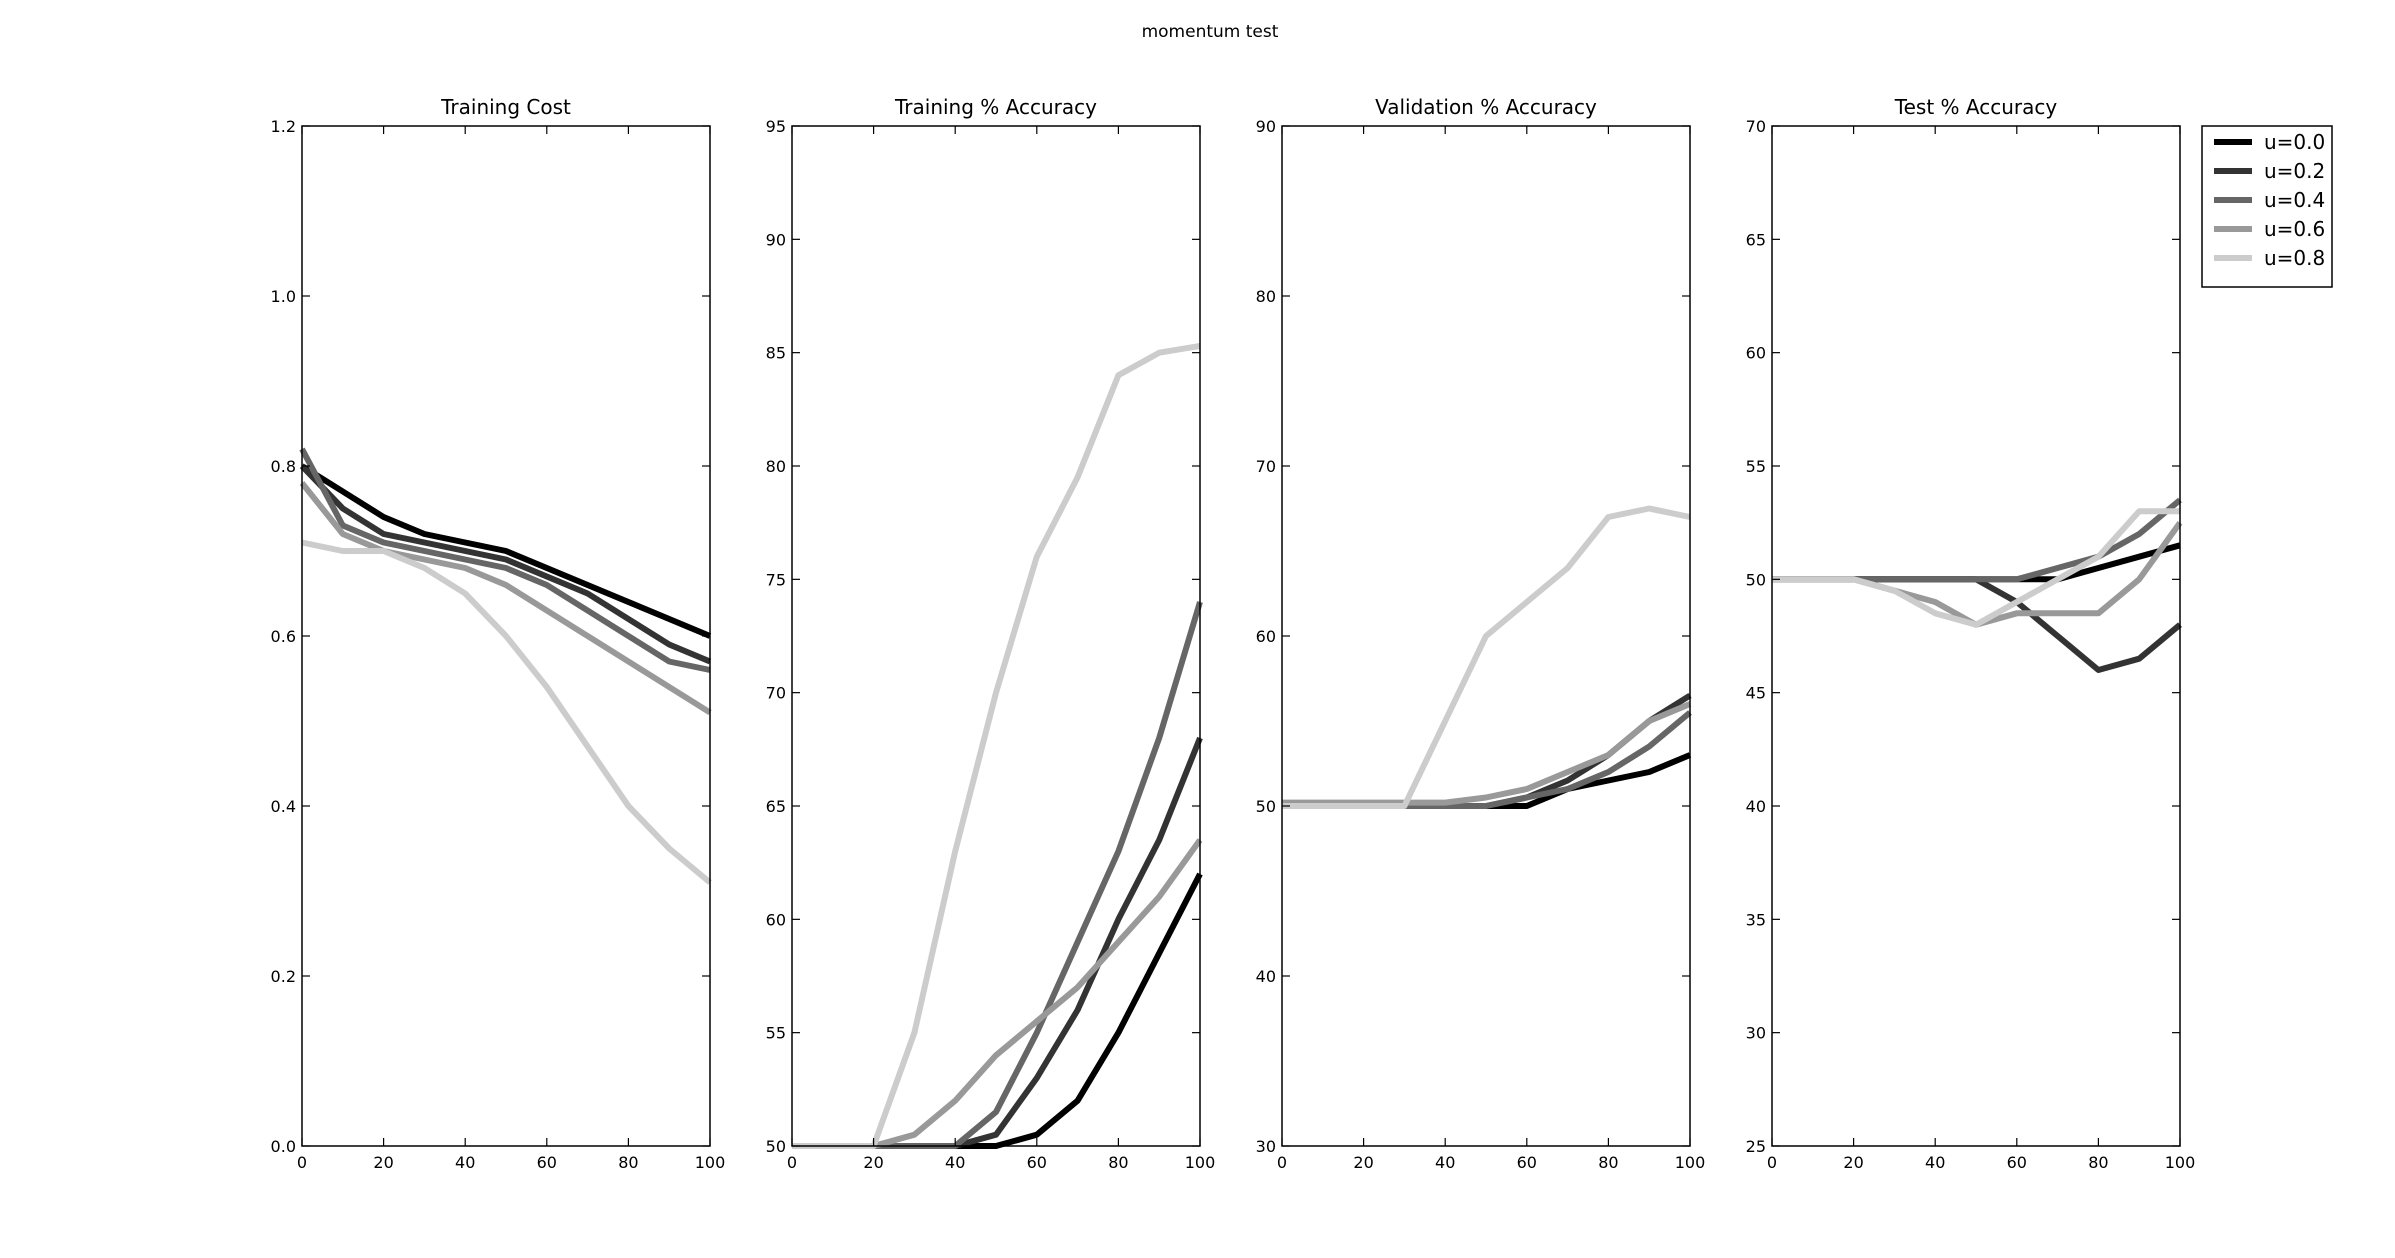 The height and width of the screenshot is (1258, 2395). I want to click on subplot-title: Training Cost, so click(505, 107).